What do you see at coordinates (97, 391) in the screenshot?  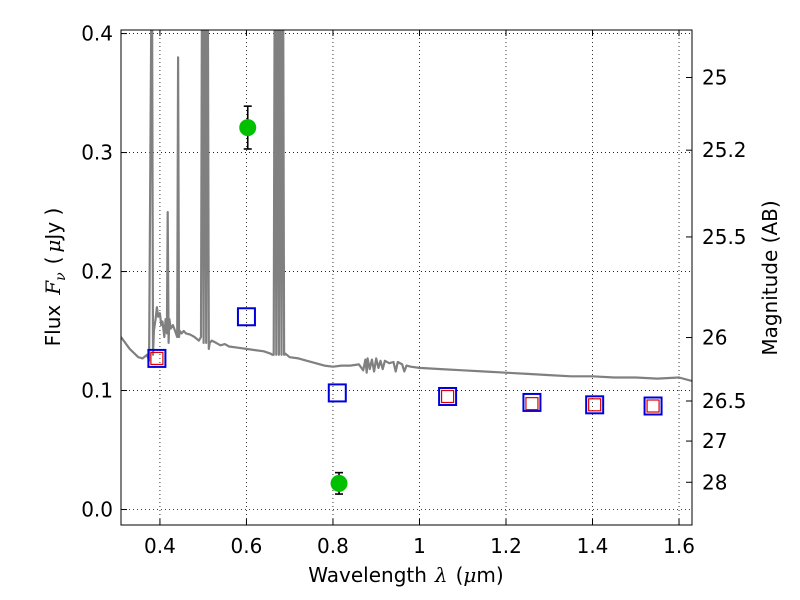 I see `y-tick-label: 0.1` at bounding box center [97, 391].